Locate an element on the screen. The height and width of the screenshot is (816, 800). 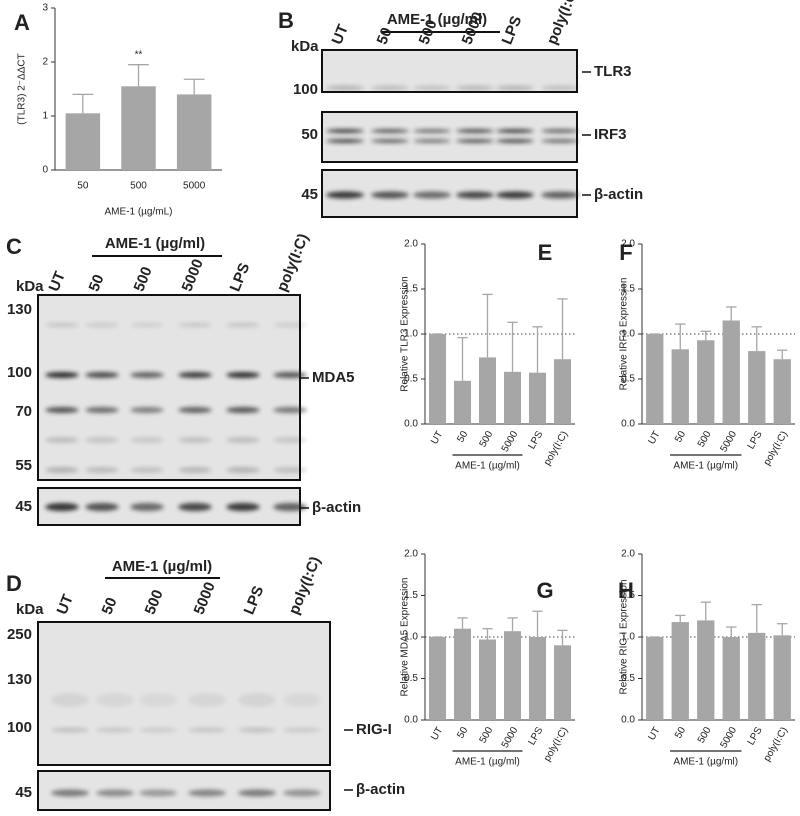
lane-label: LPS is located at coordinates (512, 30).